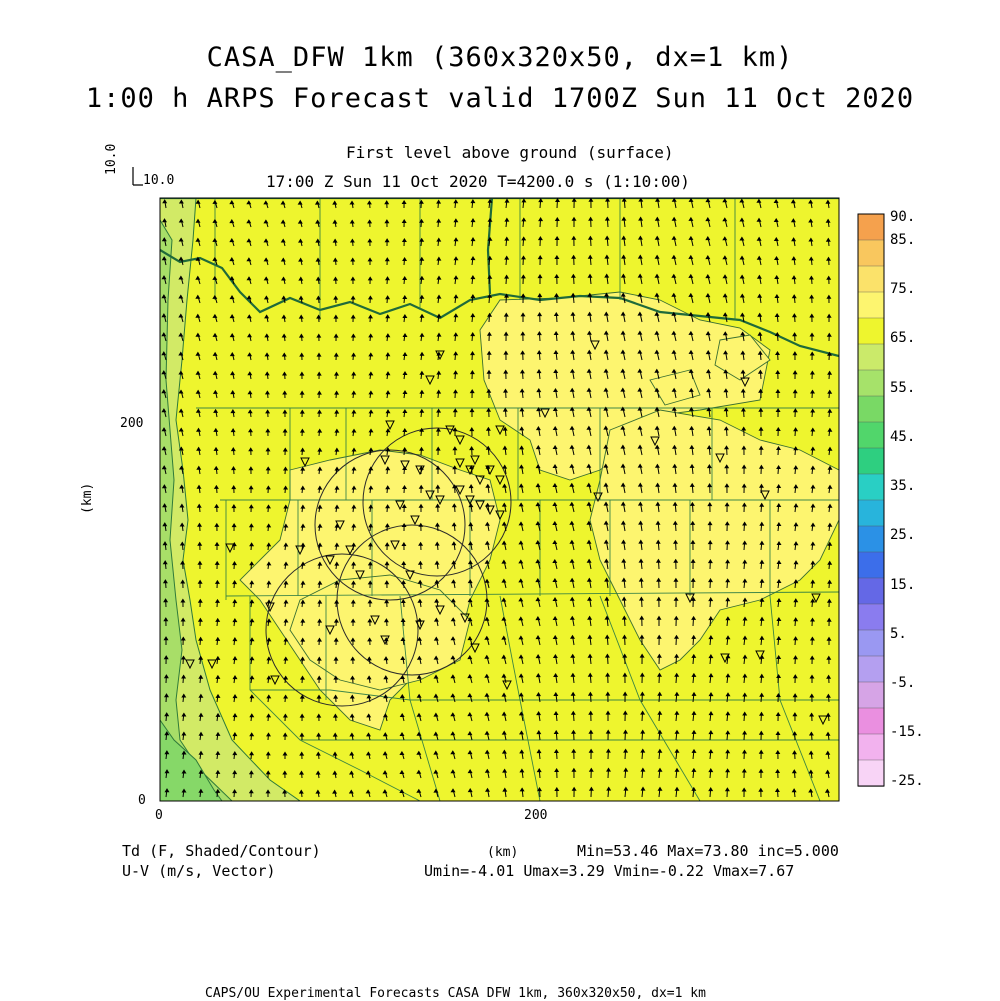 The height and width of the screenshot is (1001, 1000). I want to click on reference-vector, so click(138, 176).